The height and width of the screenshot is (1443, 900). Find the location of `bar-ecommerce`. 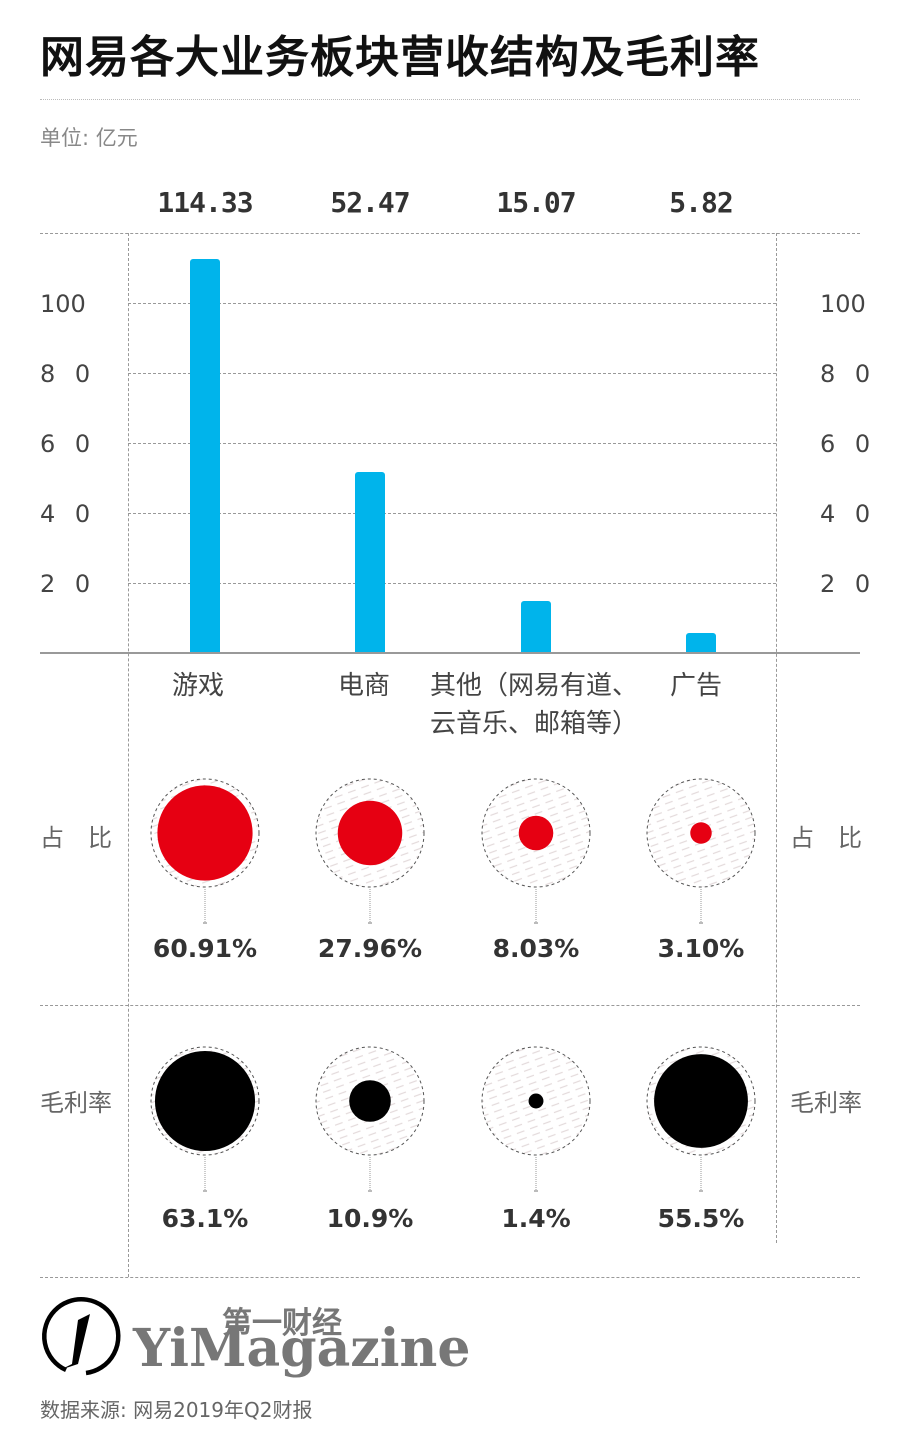

bar-ecommerce is located at coordinates (370, 562).